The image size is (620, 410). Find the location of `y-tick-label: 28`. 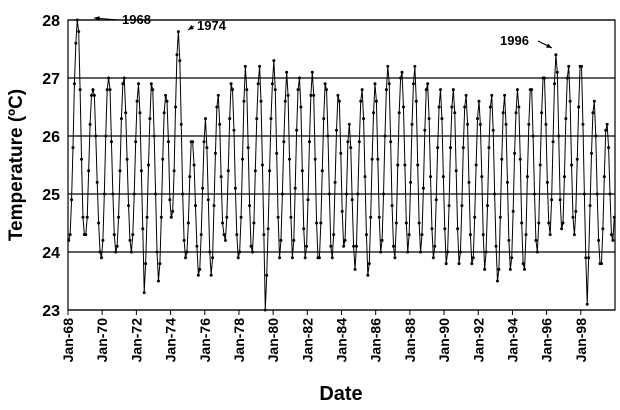

y-tick-label: 28 is located at coordinates (51, 21).